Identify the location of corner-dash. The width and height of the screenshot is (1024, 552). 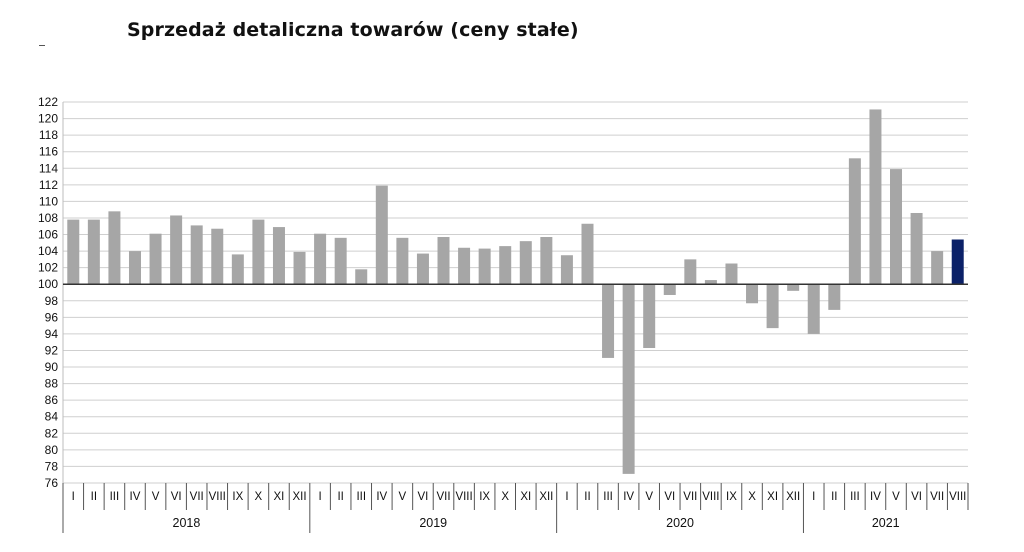
(42, 45).